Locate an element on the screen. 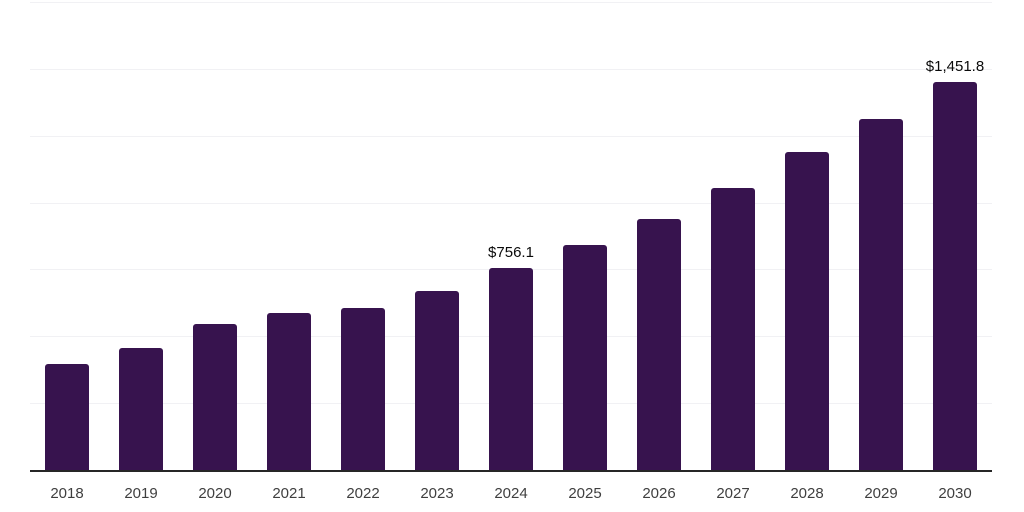  bar-2028 is located at coordinates (807, 311).